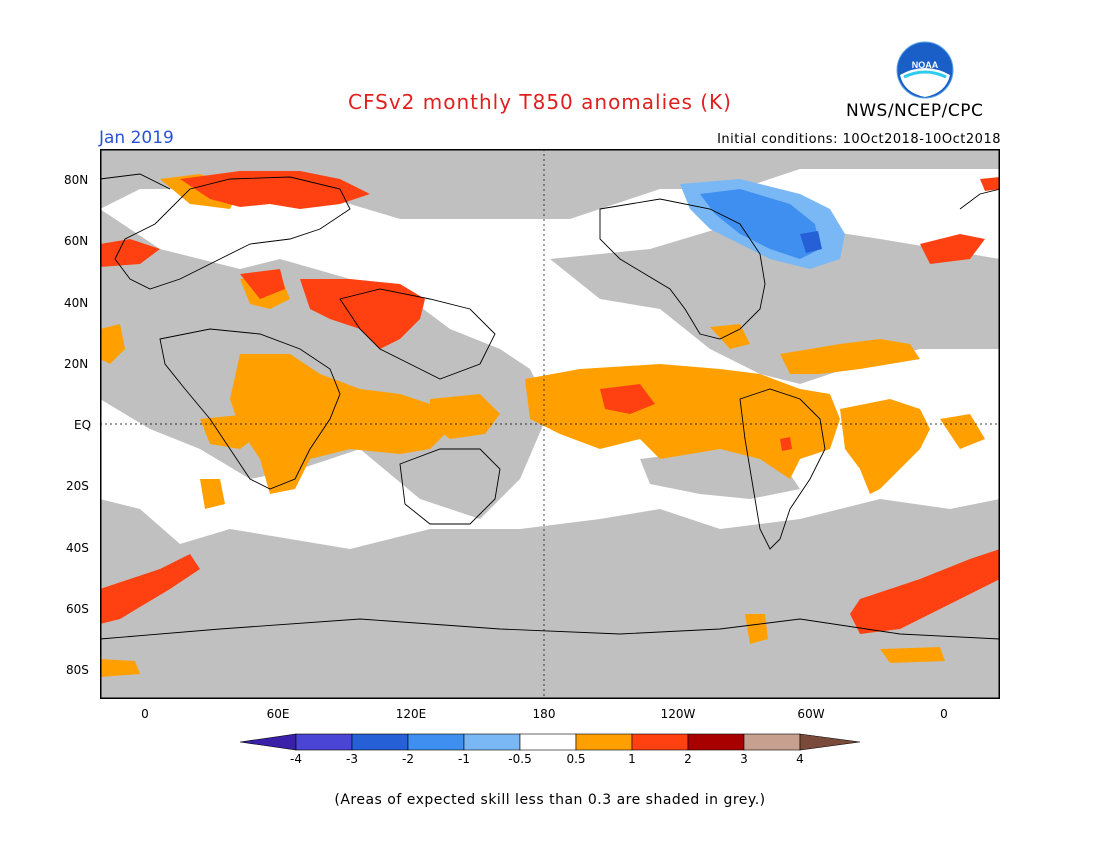 Image resolution: width=1100 pixels, height=850 pixels. I want to click on noaa-logo-text: NOAA, so click(925, 65).